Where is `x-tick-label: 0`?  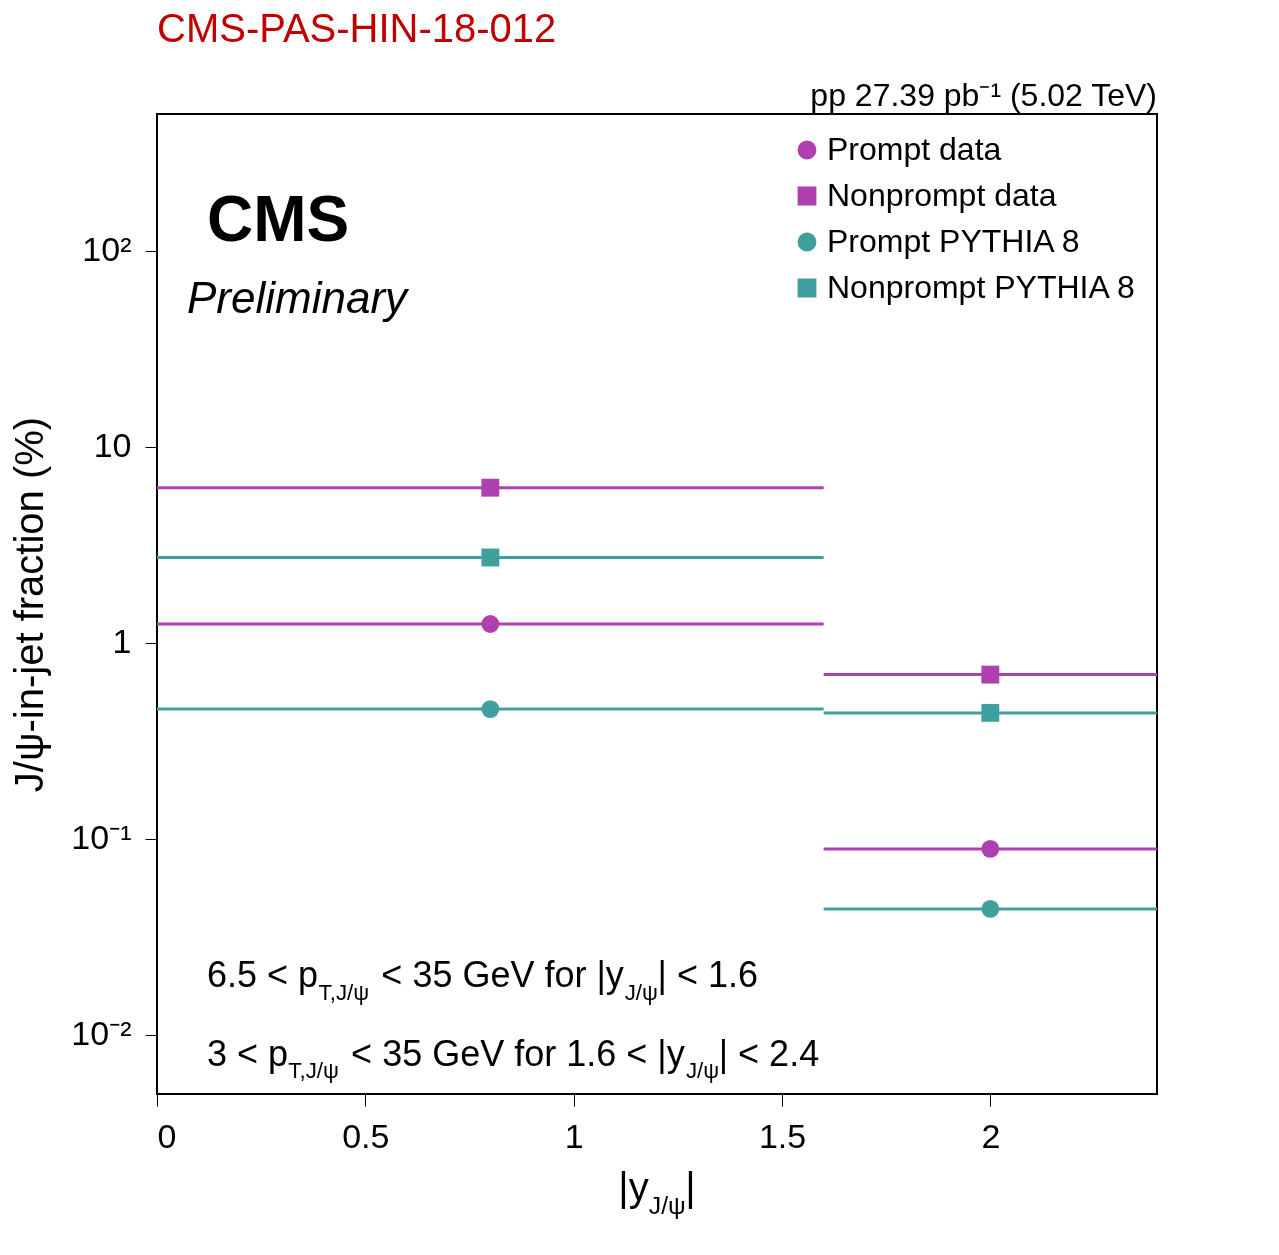
x-tick-label: 0 is located at coordinates (167, 1135).